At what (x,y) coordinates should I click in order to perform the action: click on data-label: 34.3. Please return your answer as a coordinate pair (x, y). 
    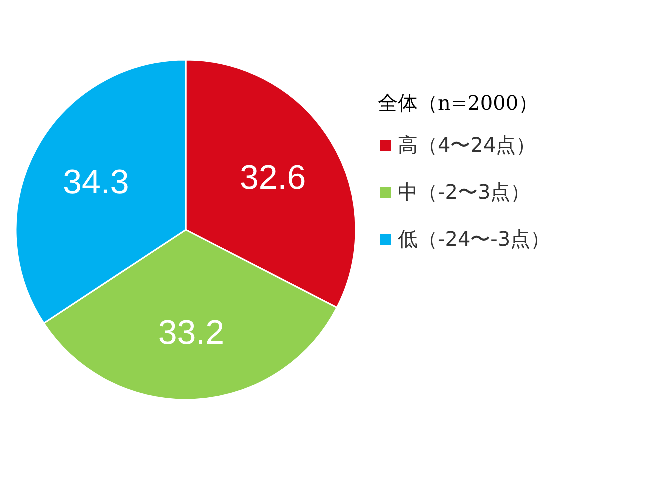
    Looking at the image, I should click on (96, 183).